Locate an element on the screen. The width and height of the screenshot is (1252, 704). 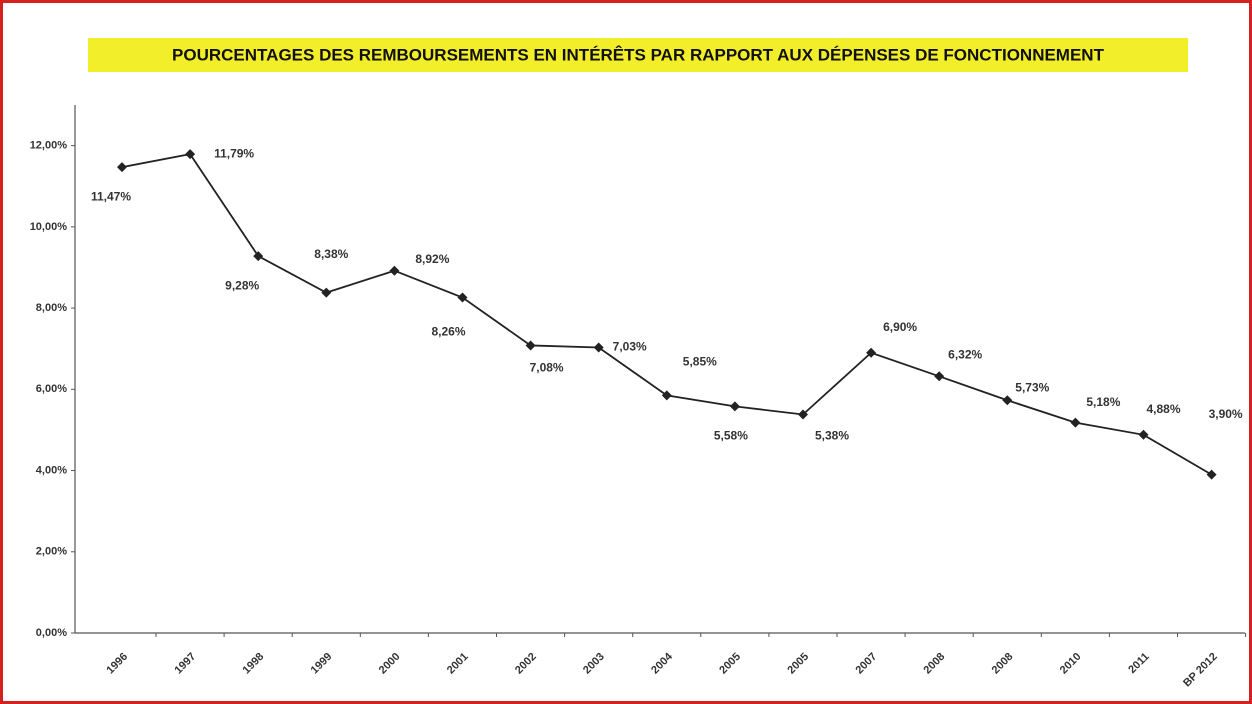
value-label: 6,32% is located at coordinates (965, 354).